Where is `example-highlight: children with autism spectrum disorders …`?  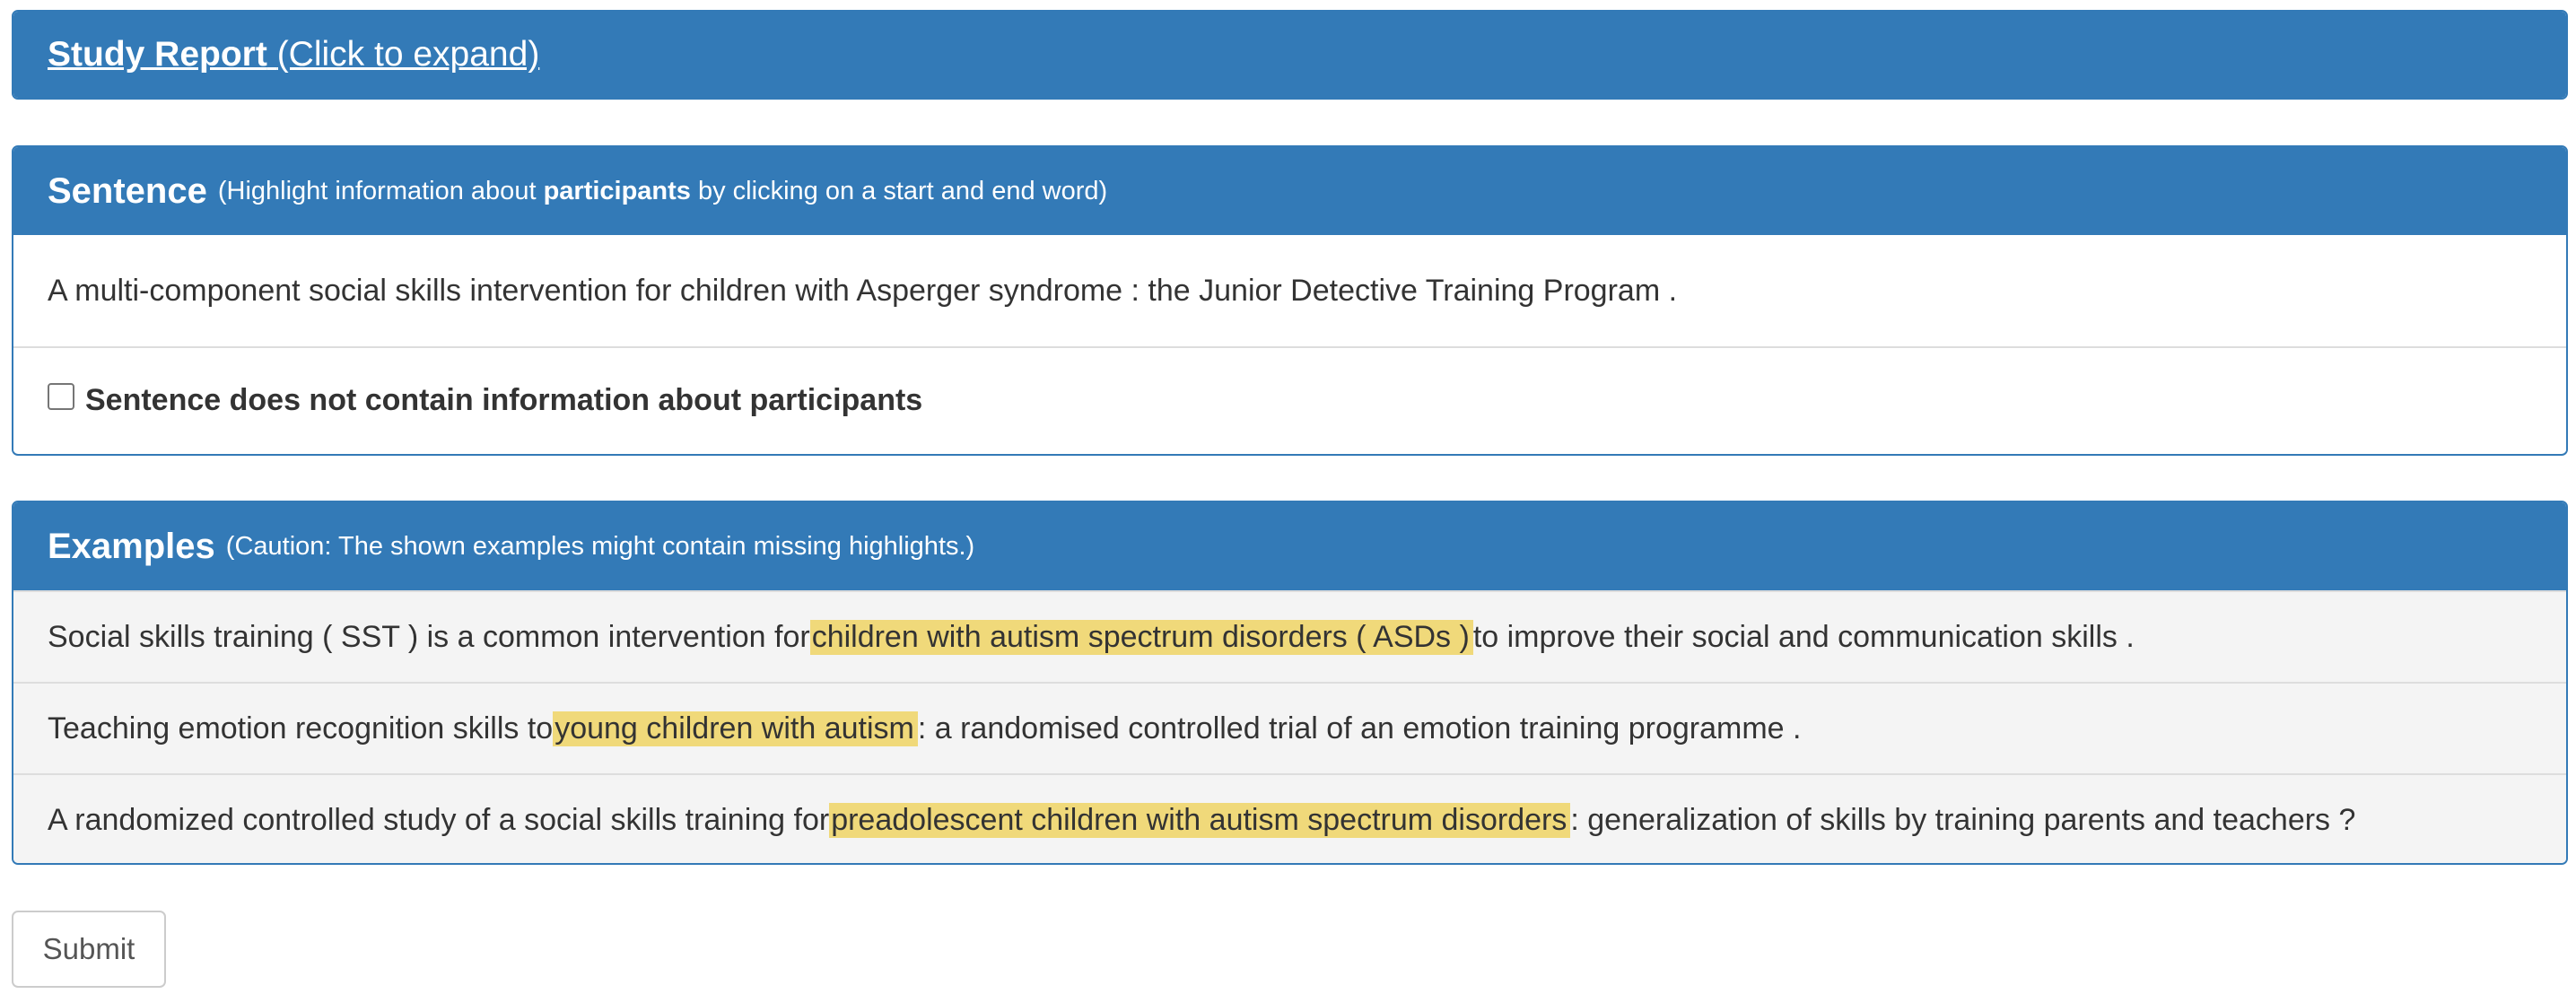
example-highlight: children with autism spectrum disorders … is located at coordinates (1141, 637).